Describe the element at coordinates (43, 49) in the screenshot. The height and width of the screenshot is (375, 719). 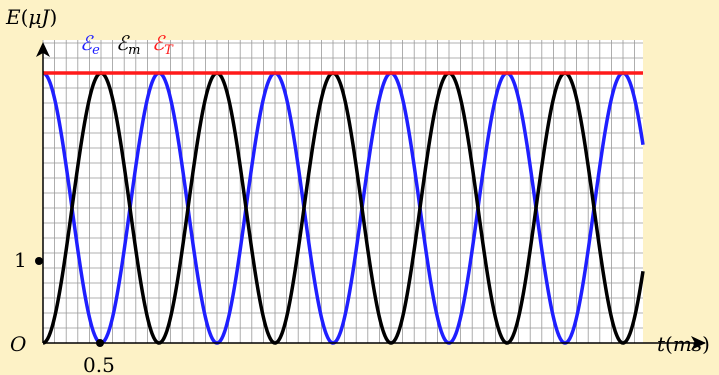
I see `y-axis-arrow` at that location.